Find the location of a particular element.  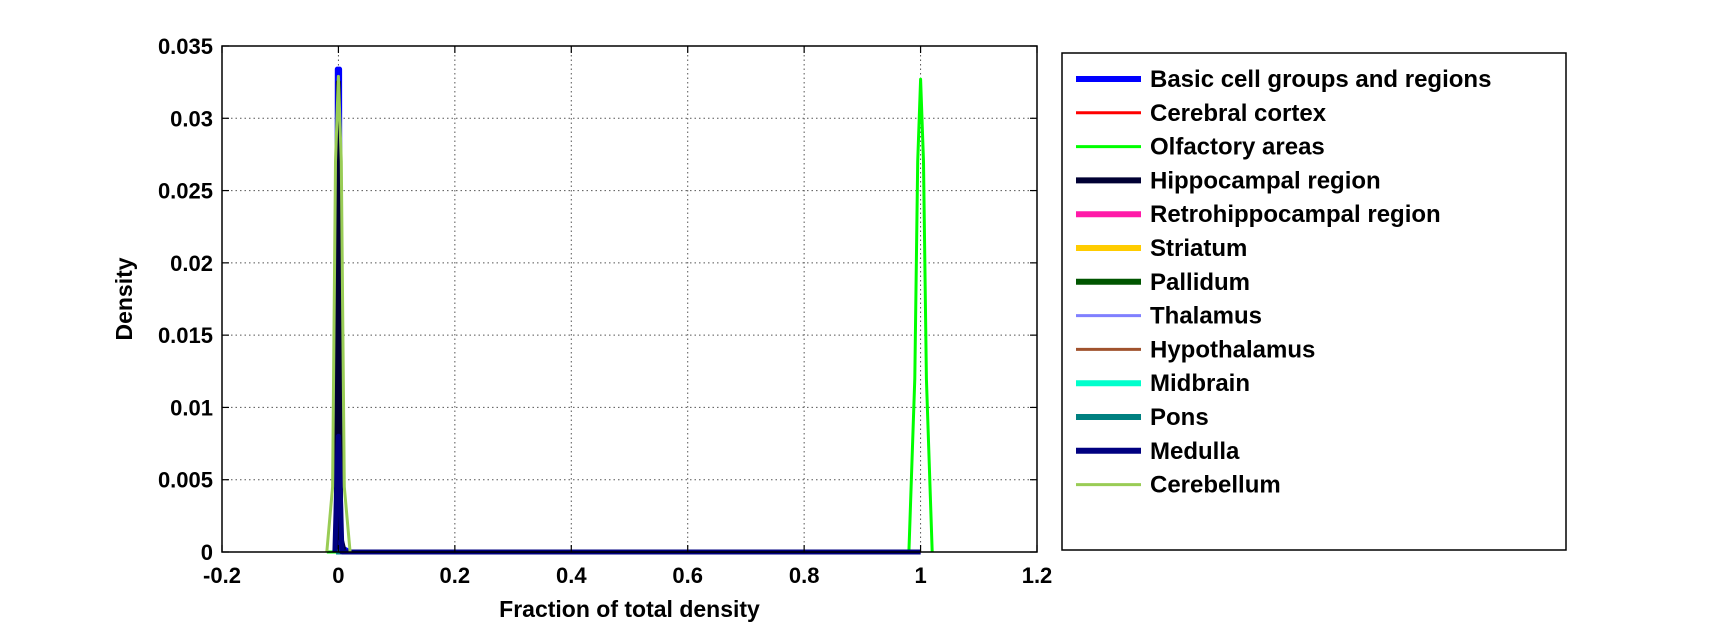

y-tick-label: 0.005 is located at coordinates (185, 480).